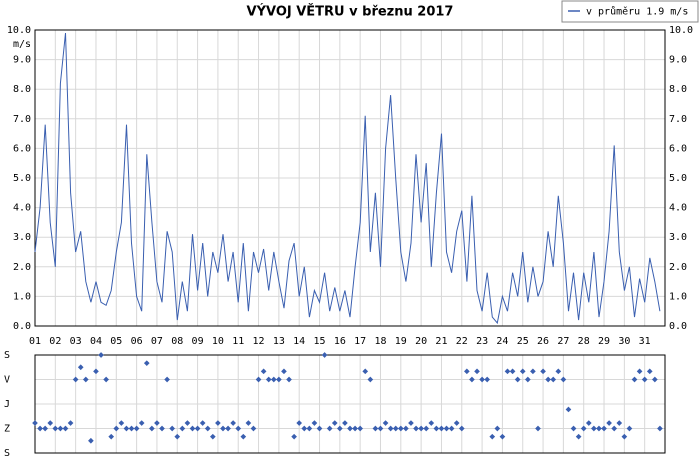  I want to click on x-tick-label: 08, so click(177, 341).